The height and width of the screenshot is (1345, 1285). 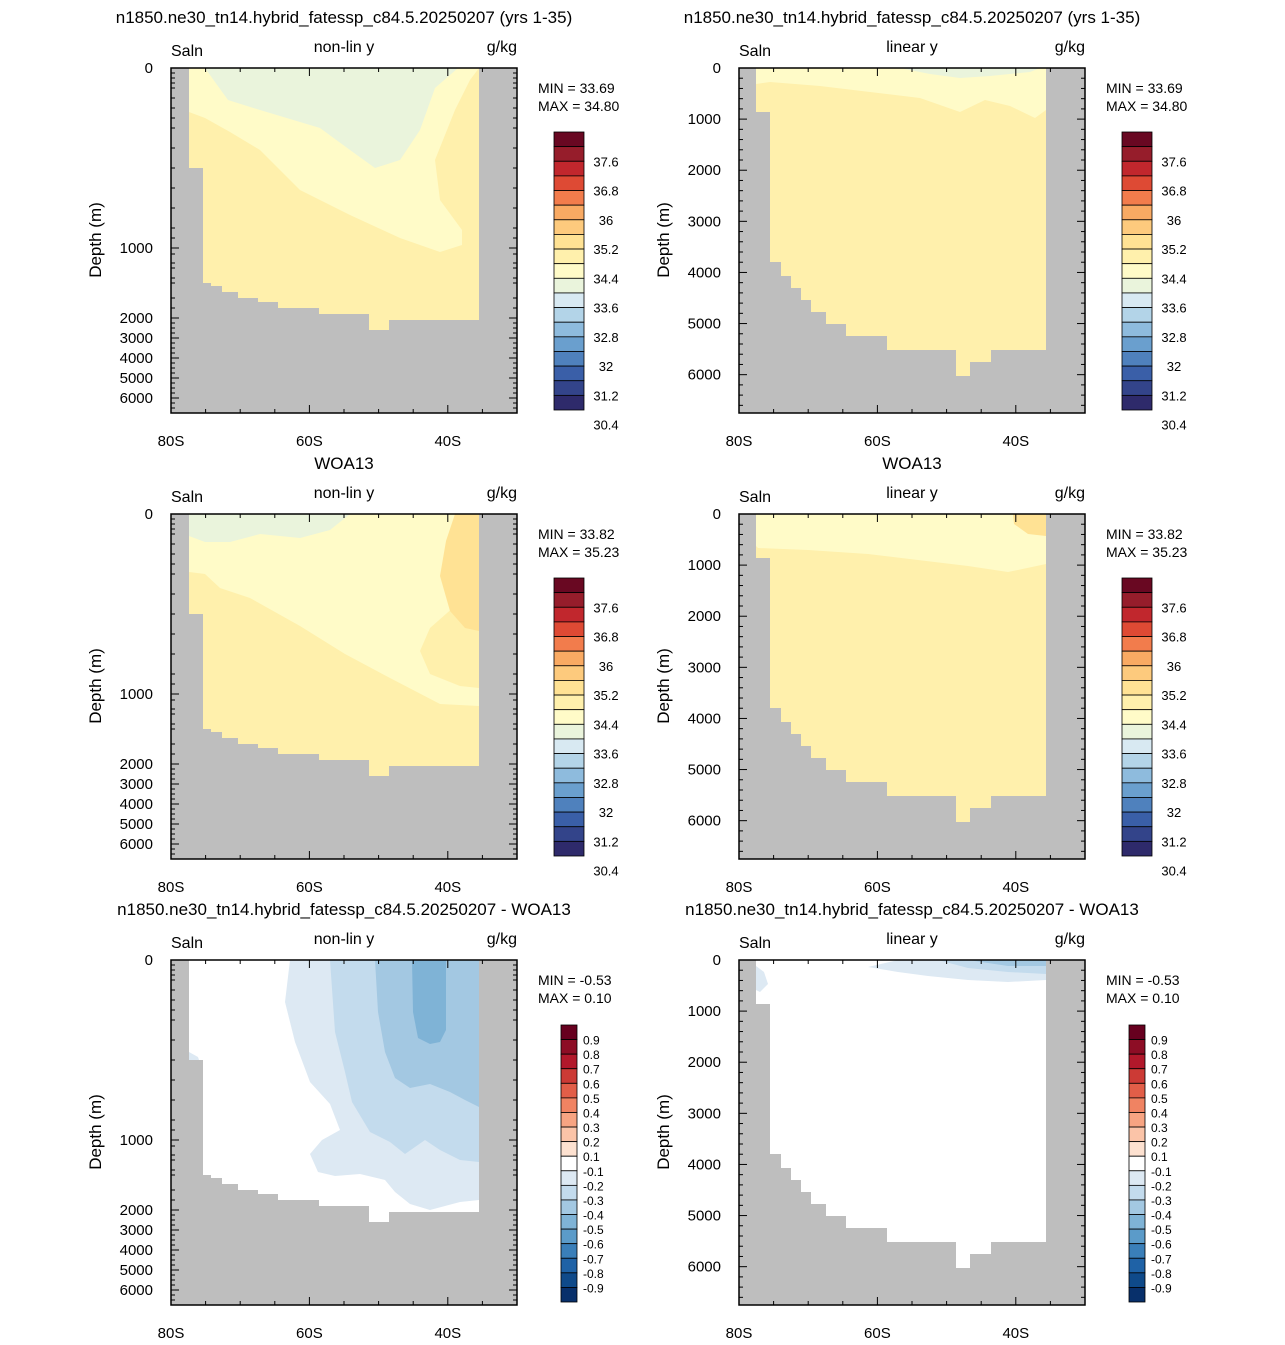 I want to click on contour-35.2, so click(x=459, y=572).